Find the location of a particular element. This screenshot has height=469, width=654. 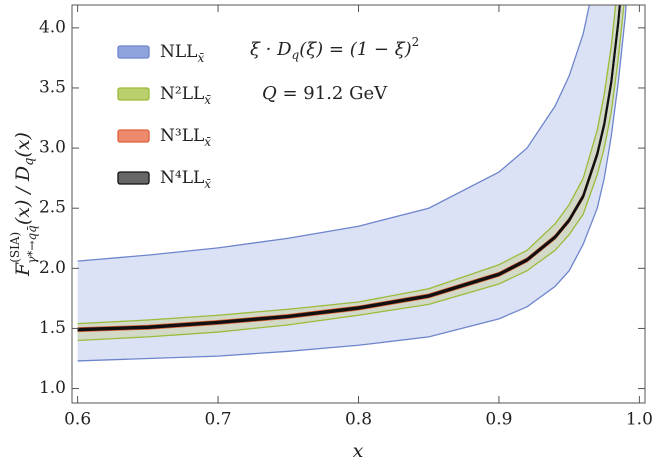

annotation-part: Q is located at coordinates (269, 93).